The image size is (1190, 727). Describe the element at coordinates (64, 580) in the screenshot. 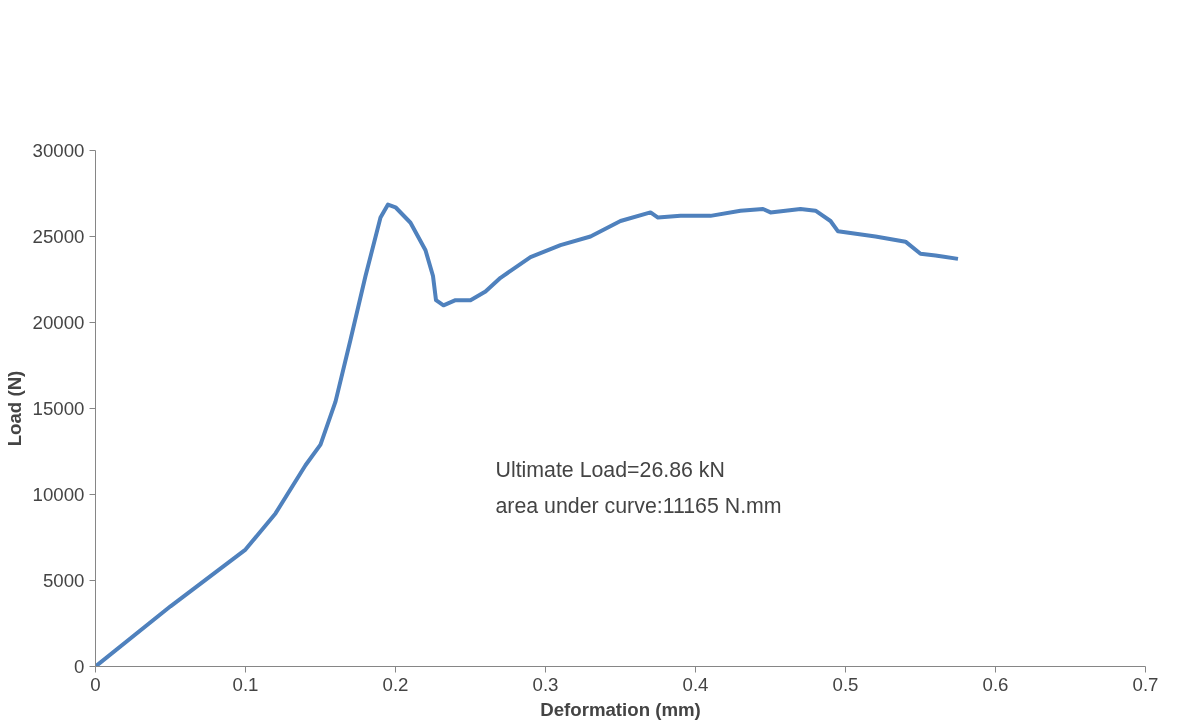

I see `y-tick-label: 5000` at that location.